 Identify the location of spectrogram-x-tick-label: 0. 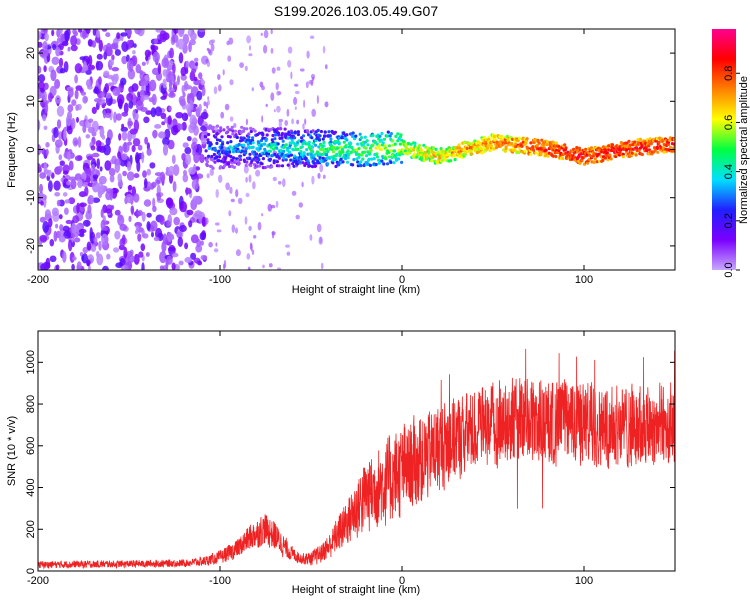
(402, 280).